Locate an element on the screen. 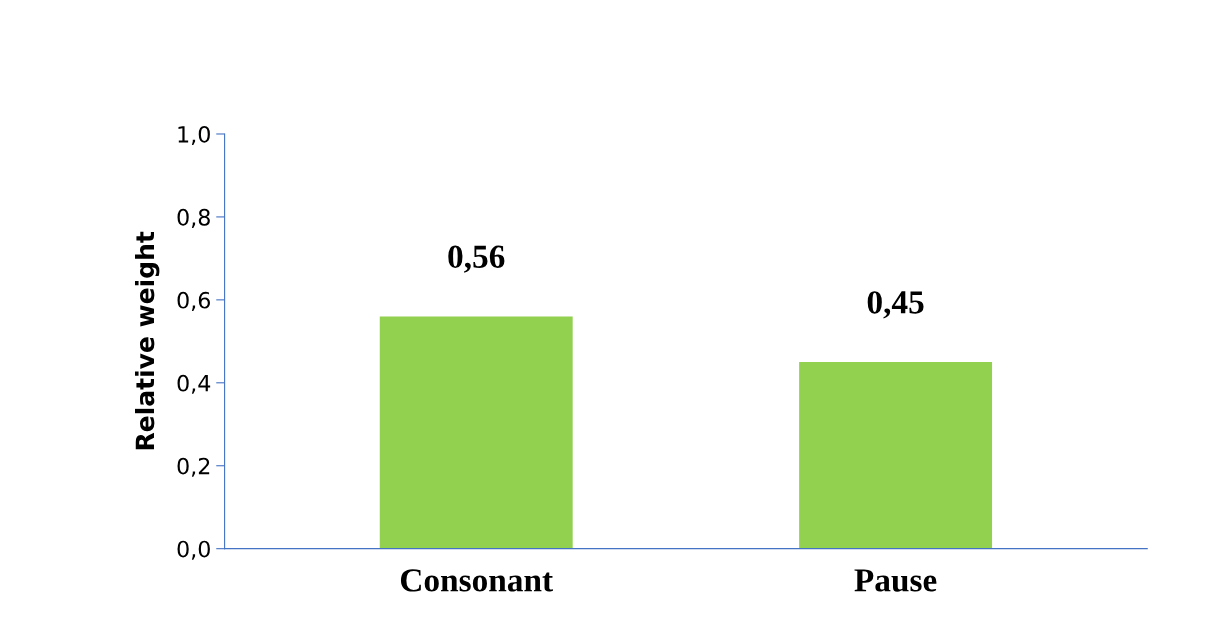 This screenshot has height=638, width=1214. x-tick-label: Consonant is located at coordinates (476, 580).